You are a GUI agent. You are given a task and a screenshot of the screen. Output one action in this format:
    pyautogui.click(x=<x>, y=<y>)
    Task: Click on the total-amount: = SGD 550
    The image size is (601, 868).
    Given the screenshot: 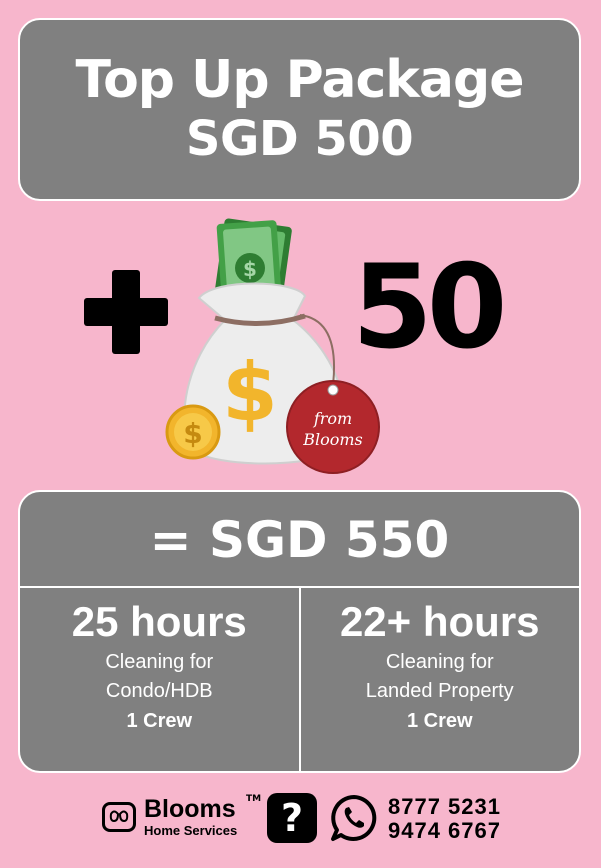 What is the action you would take?
    pyautogui.click(x=299, y=540)
    